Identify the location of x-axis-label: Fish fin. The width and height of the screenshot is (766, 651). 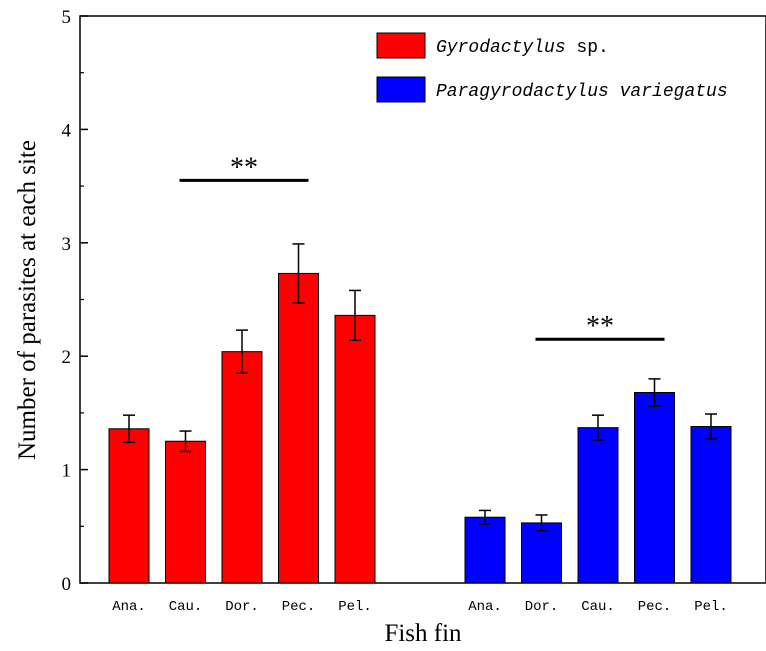
(423, 633).